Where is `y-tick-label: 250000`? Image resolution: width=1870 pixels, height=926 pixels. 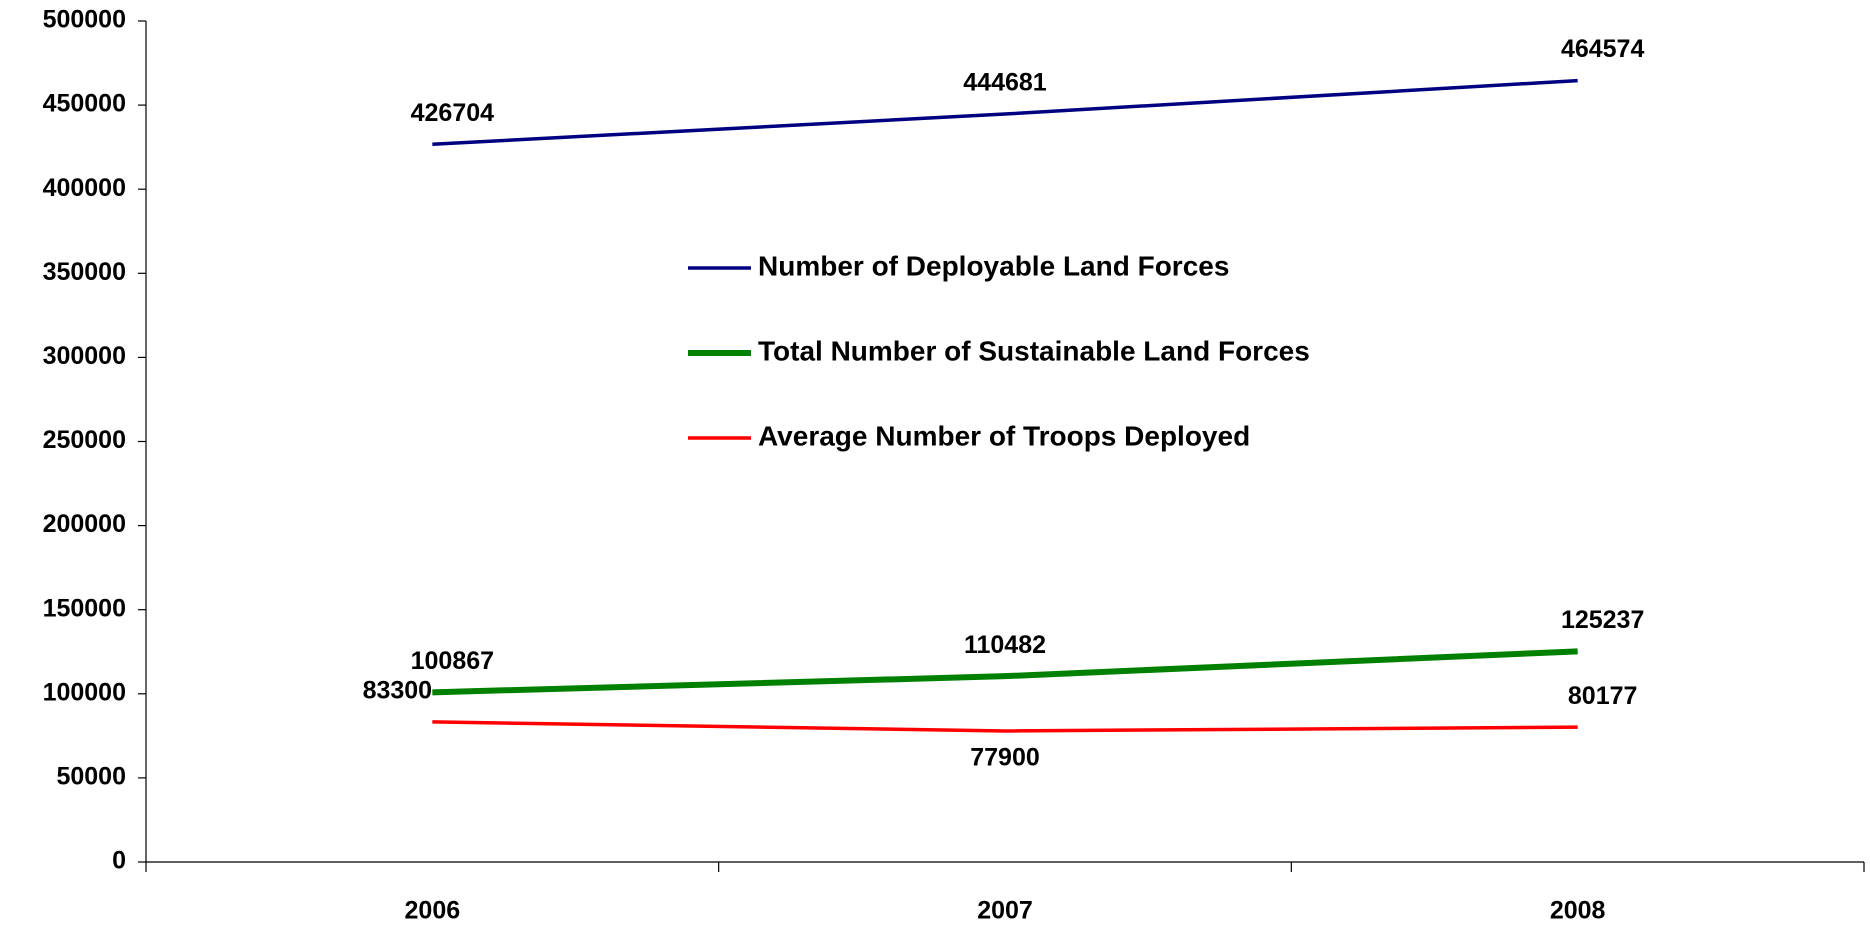
y-tick-label: 250000 is located at coordinates (84, 440).